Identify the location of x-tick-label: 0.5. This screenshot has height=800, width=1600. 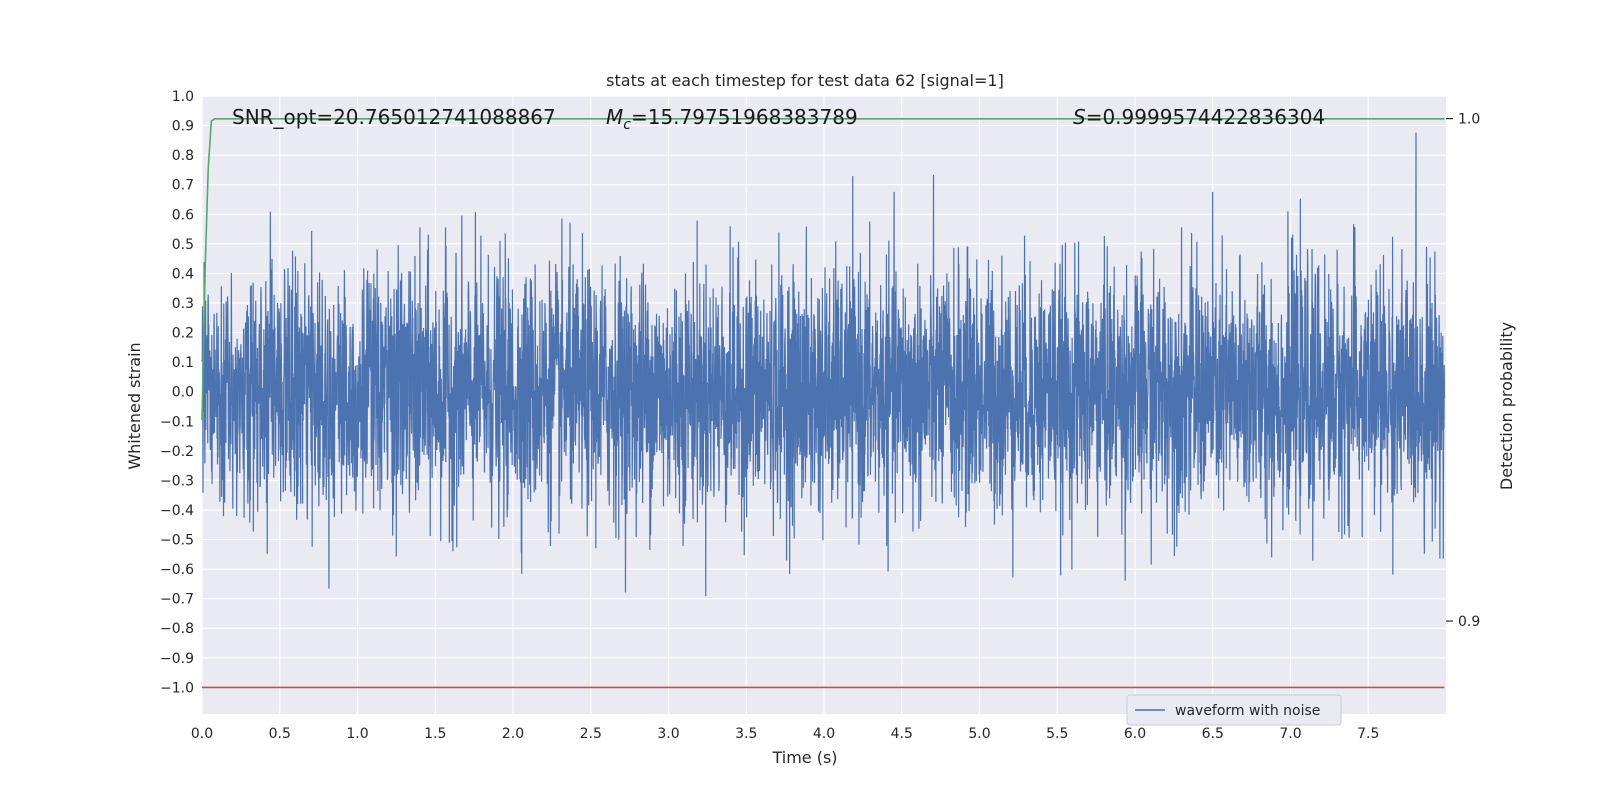
(280, 734).